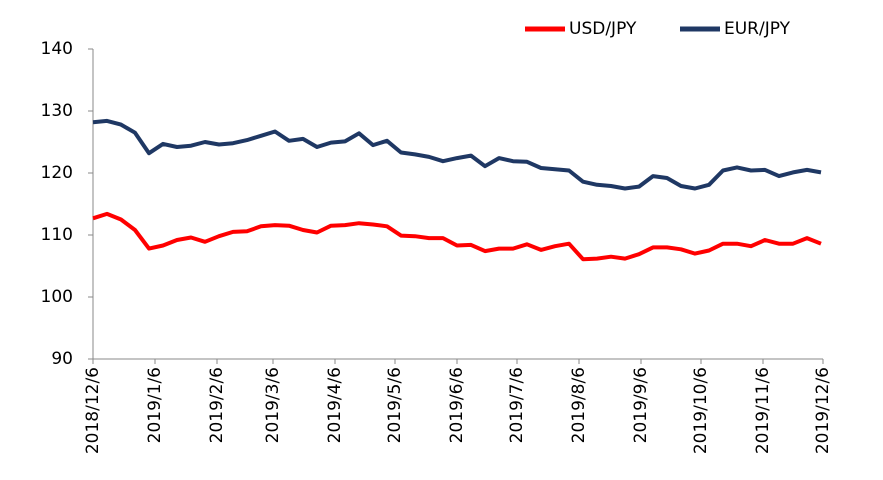 This screenshot has height=480, width=883. What do you see at coordinates (457, 405) in the screenshot?
I see `x-tick-label: 2019/6/6` at bounding box center [457, 405].